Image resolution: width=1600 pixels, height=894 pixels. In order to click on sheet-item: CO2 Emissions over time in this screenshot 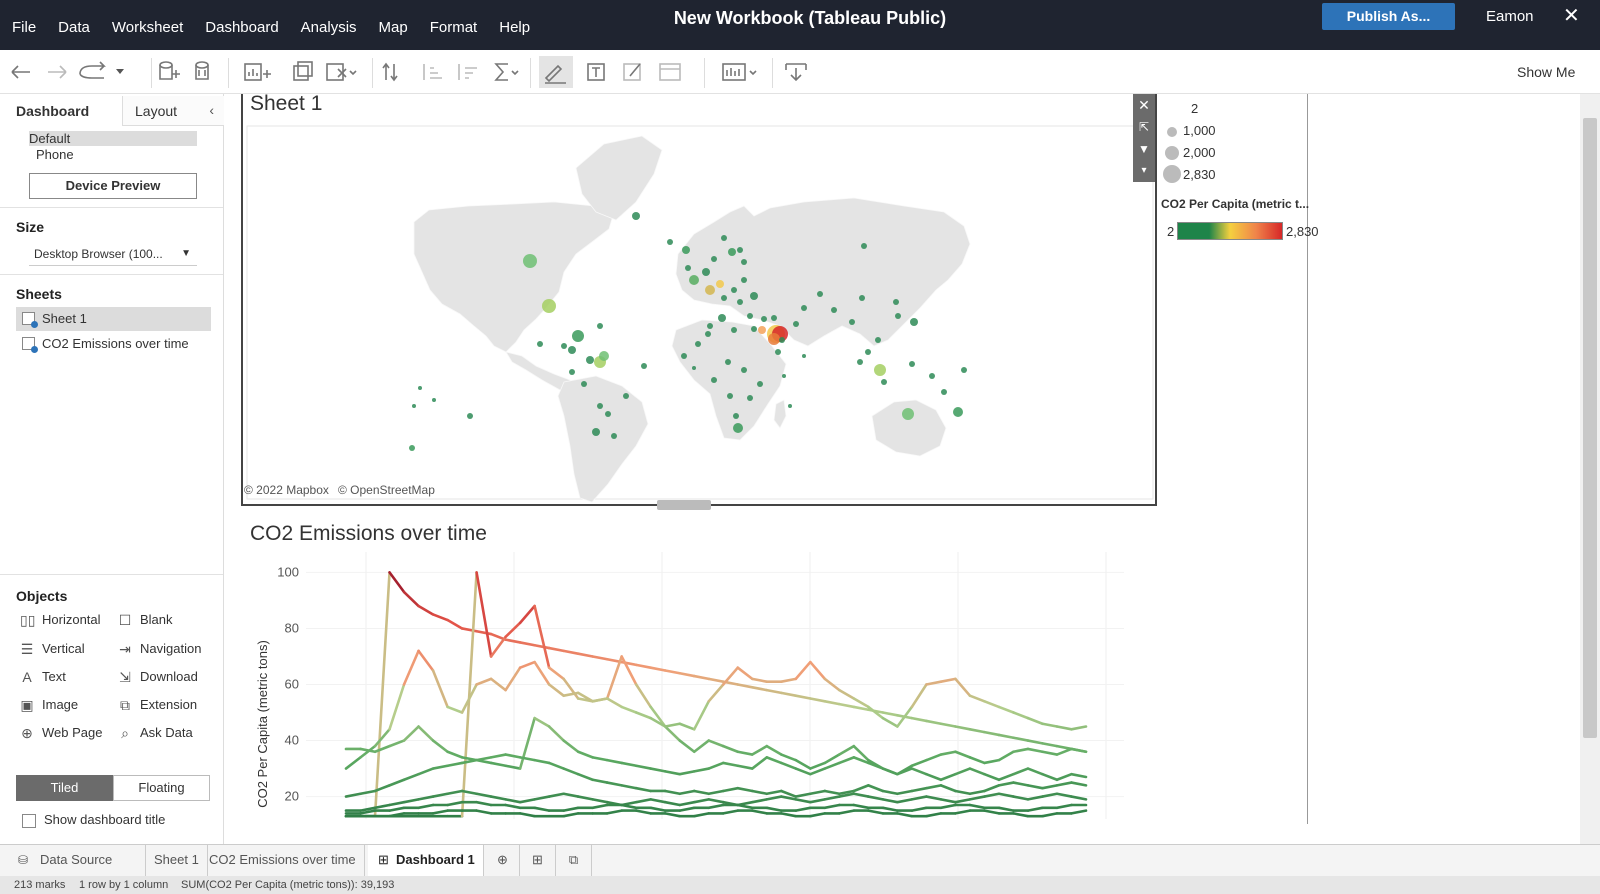, I will do `click(113, 344)`.